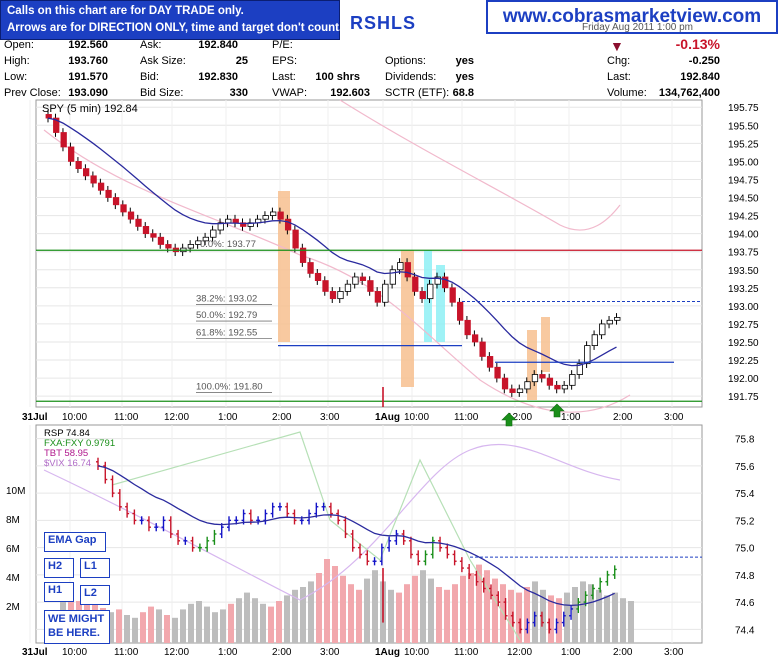  Describe the element at coordinates (519, 652) in the screenshot. I see `bottom-time-label: 12:00` at that location.